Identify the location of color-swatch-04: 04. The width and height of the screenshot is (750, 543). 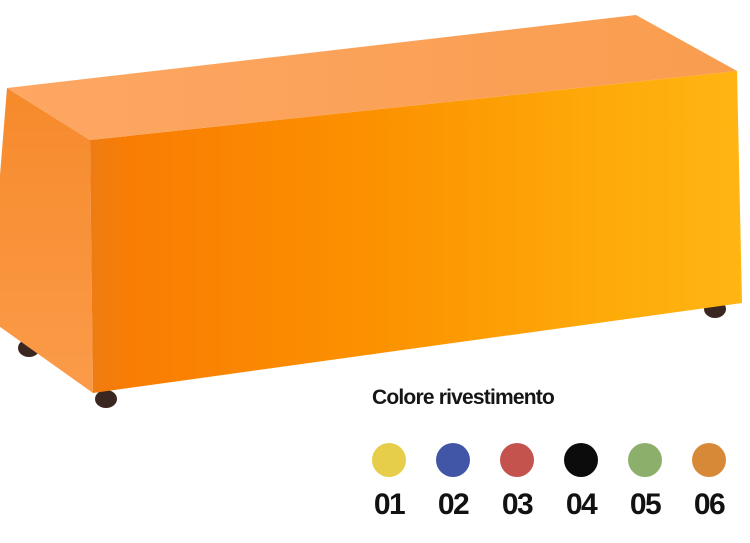
(581, 481).